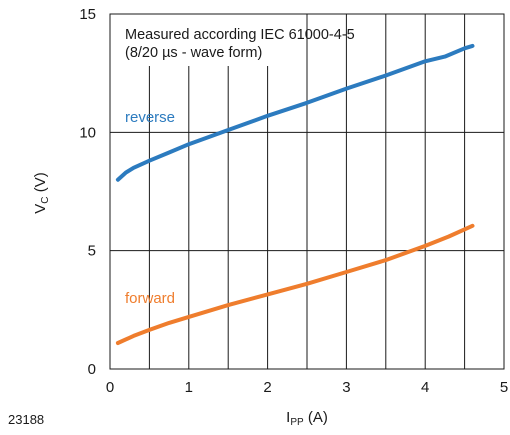 The image size is (510, 435). What do you see at coordinates (150, 117) in the screenshot?
I see `series-label-reverse: reverse` at bounding box center [150, 117].